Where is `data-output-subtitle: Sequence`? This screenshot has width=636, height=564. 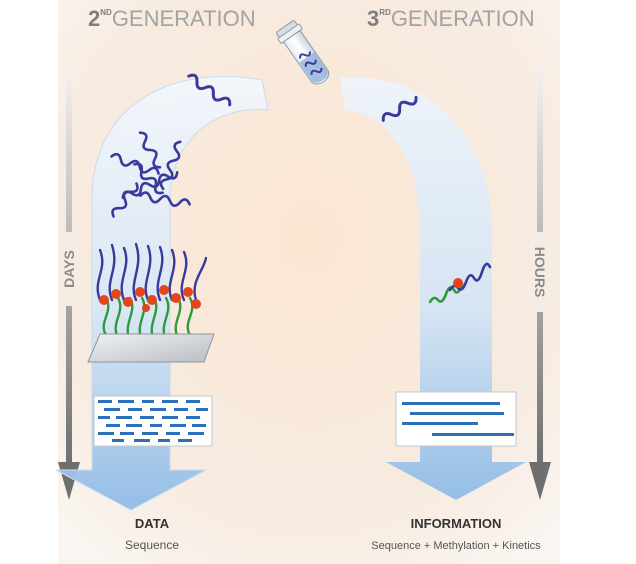 data-output-subtitle: Sequence is located at coordinates (152, 545).